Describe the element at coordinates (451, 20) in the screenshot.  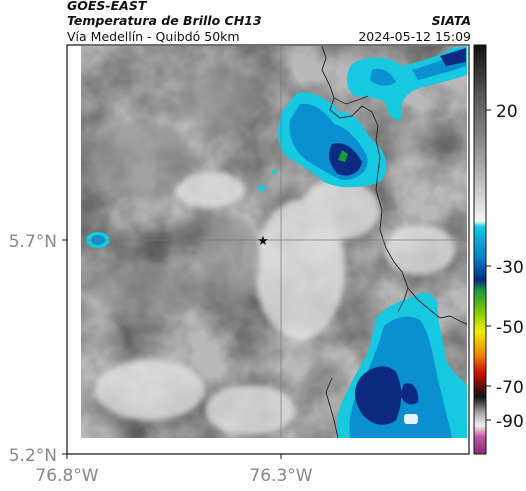
I see `agency-label: SIATA` at that location.